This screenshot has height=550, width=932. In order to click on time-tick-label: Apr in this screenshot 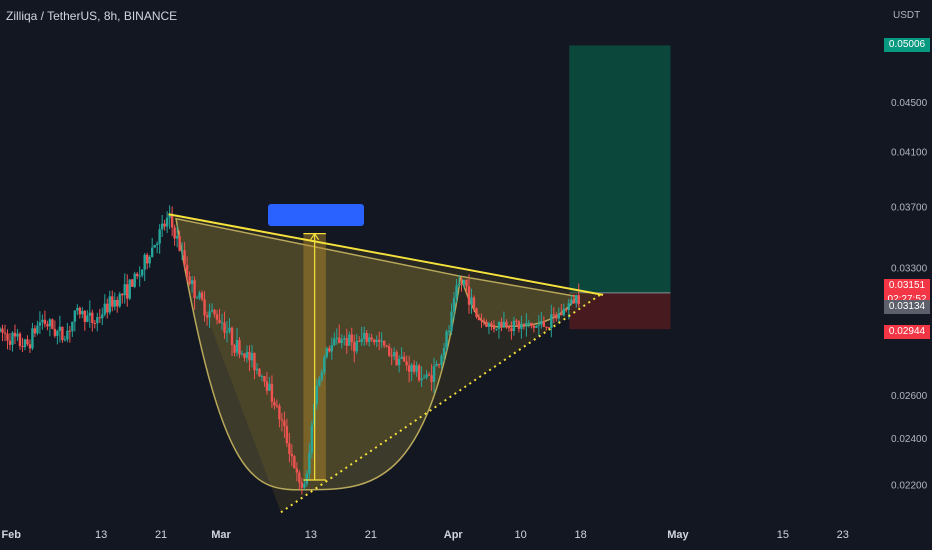, I will do `click(454, 535)`.